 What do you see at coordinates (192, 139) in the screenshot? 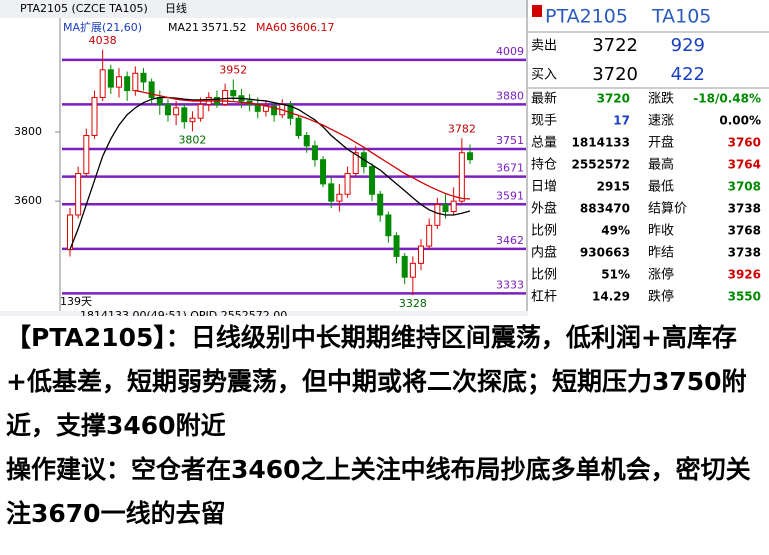
I see `annotation: 3802` at bounding box center [192, 139].